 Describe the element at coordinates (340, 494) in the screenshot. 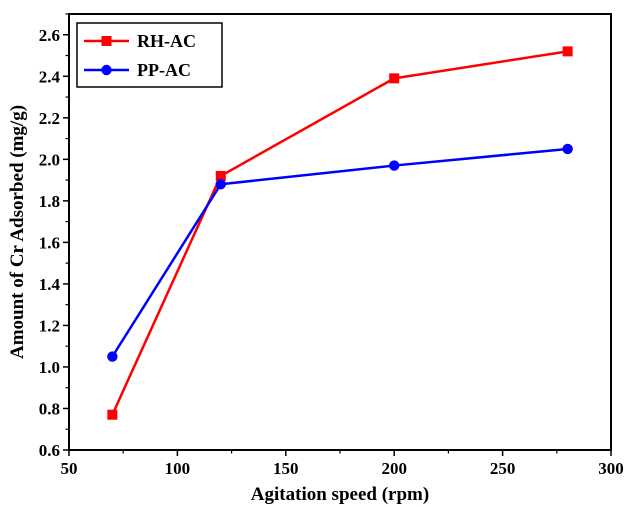

I see `x-axis-title: Agitation speed (rpm)` at that location.